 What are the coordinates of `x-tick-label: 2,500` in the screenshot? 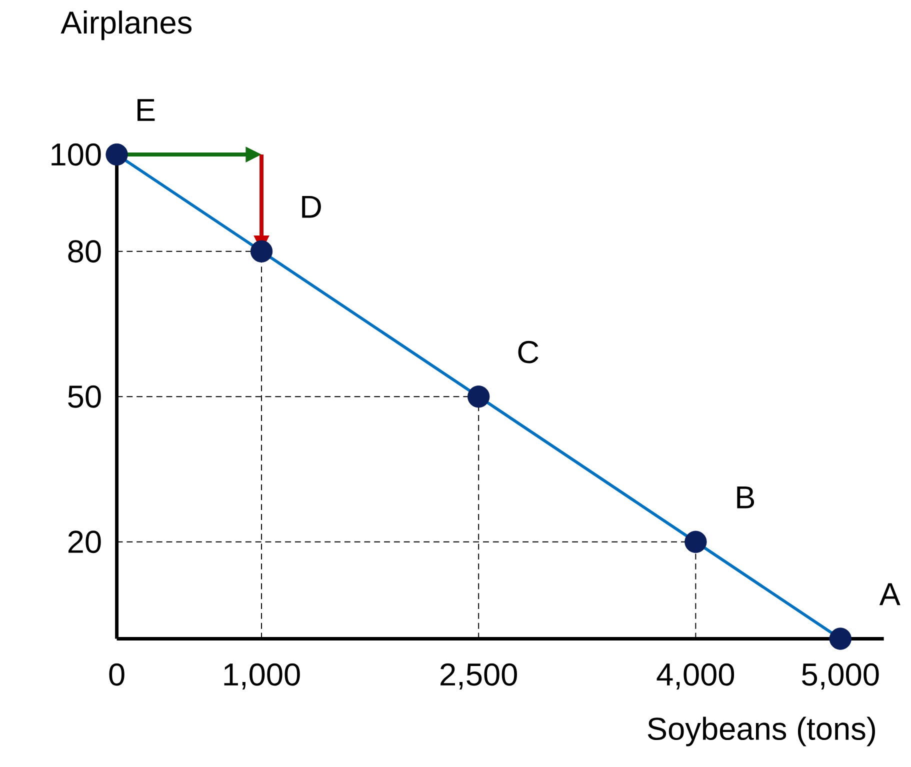 It's located at (478, 676).